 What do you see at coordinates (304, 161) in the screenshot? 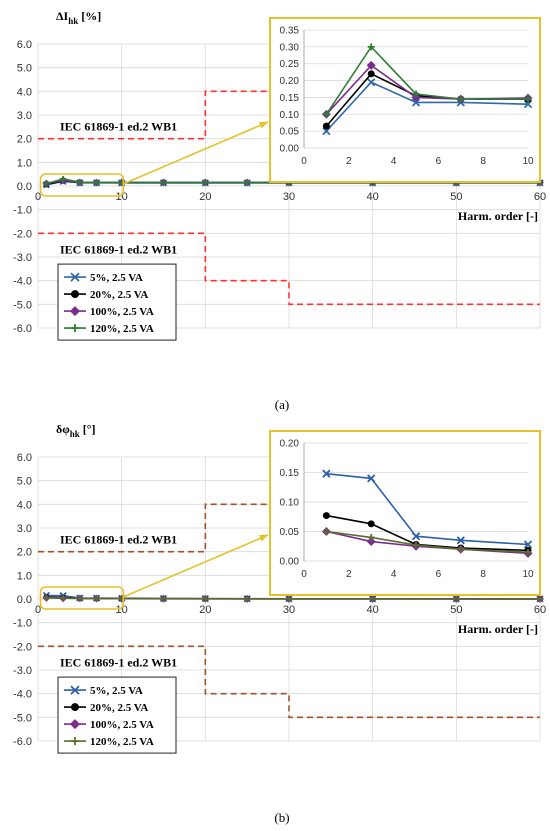
I see `inset-x-tick-label: 0` at bounding box center [304, 161].